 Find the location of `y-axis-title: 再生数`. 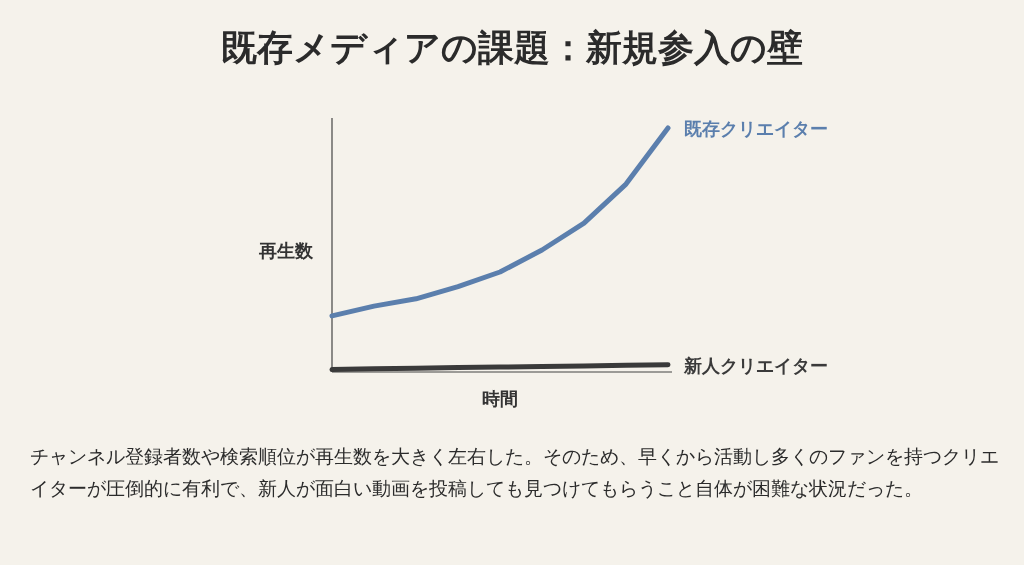

y-axis-title: 再生数 is located at coordinates (286, 250).